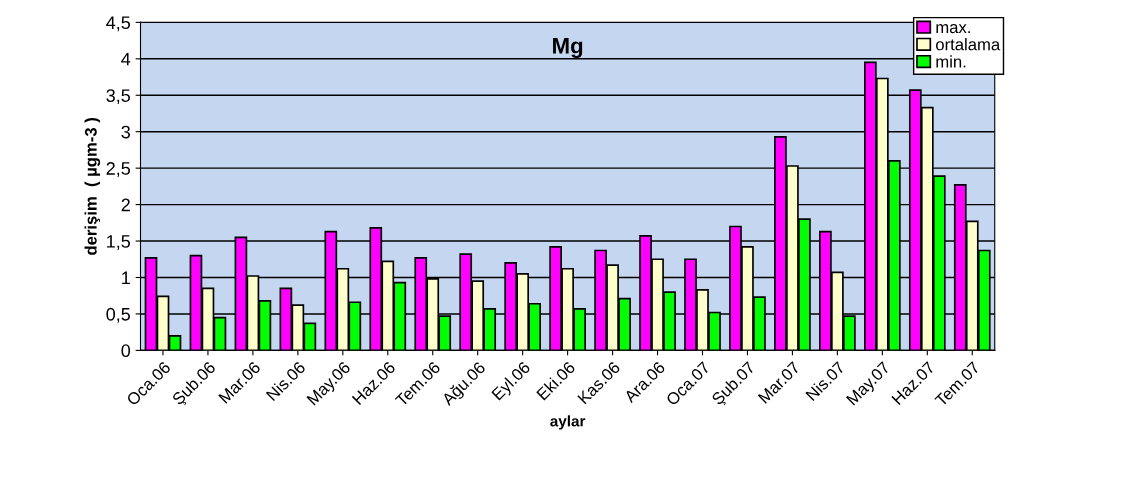 The image size is (1124, 497). Describe the element at coordinates (92, 186) in the screenshot. I see `y-axis-title: derişim ( µgm-3 )` at that location.